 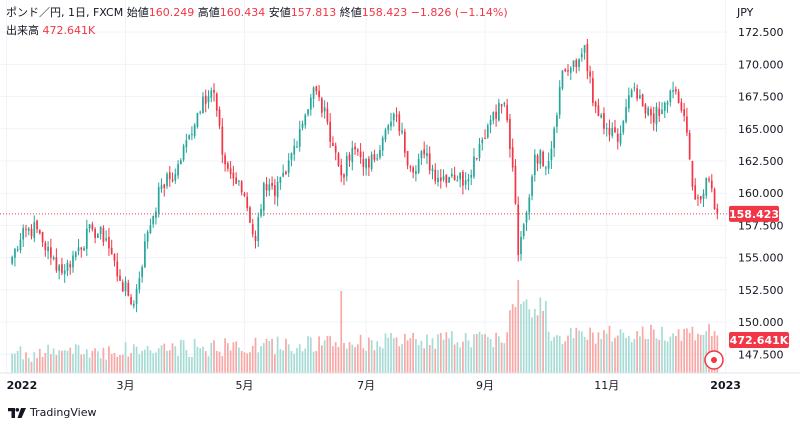 I want to click on high-value: 160.434, so click(x=242, y=12).